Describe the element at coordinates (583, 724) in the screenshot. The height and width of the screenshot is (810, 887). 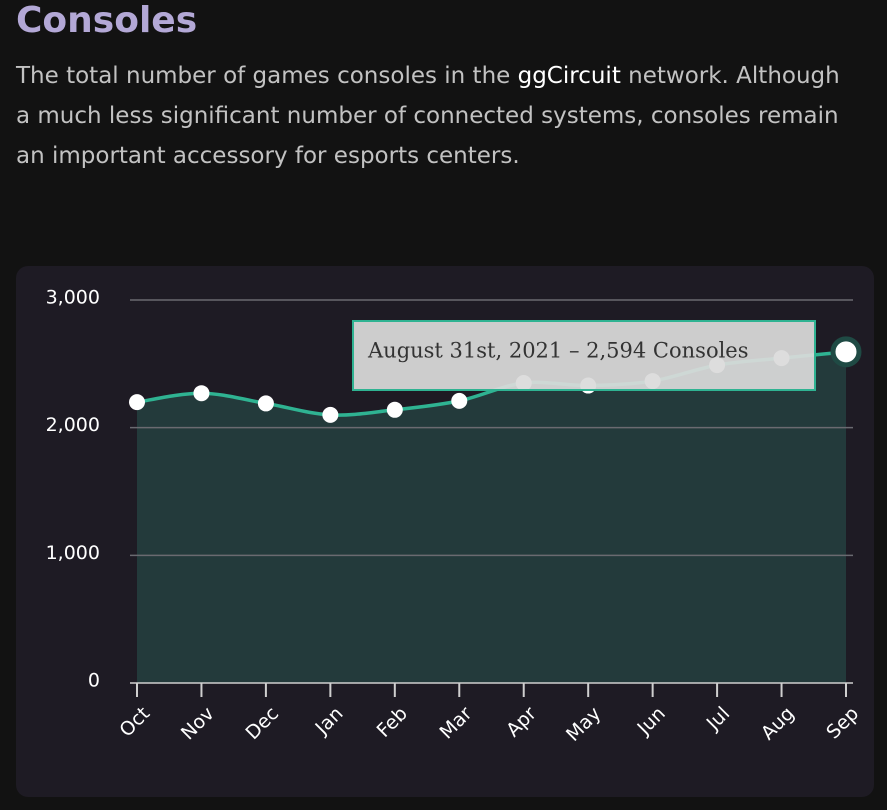
I see `x-tick-label: May` at that location.